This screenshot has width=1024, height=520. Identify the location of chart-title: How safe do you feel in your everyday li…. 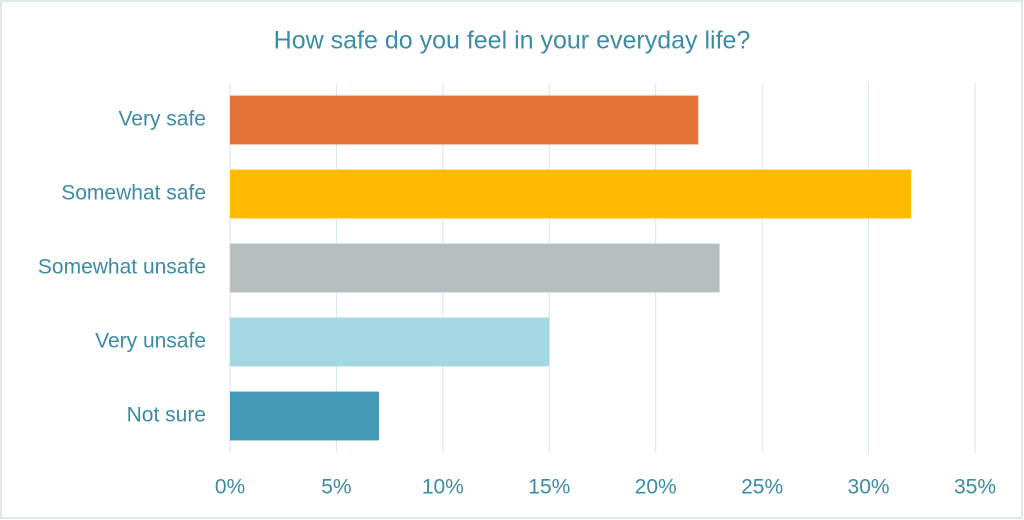
(512, 41).